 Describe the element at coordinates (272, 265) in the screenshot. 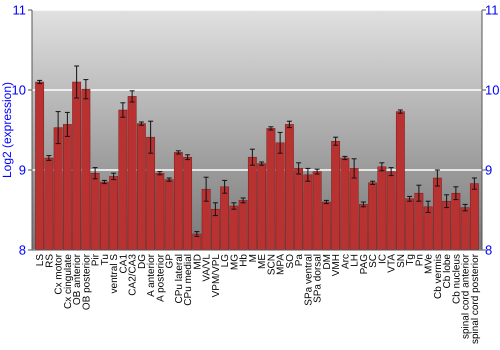

I see `x-tick-label: SCN` at that location.